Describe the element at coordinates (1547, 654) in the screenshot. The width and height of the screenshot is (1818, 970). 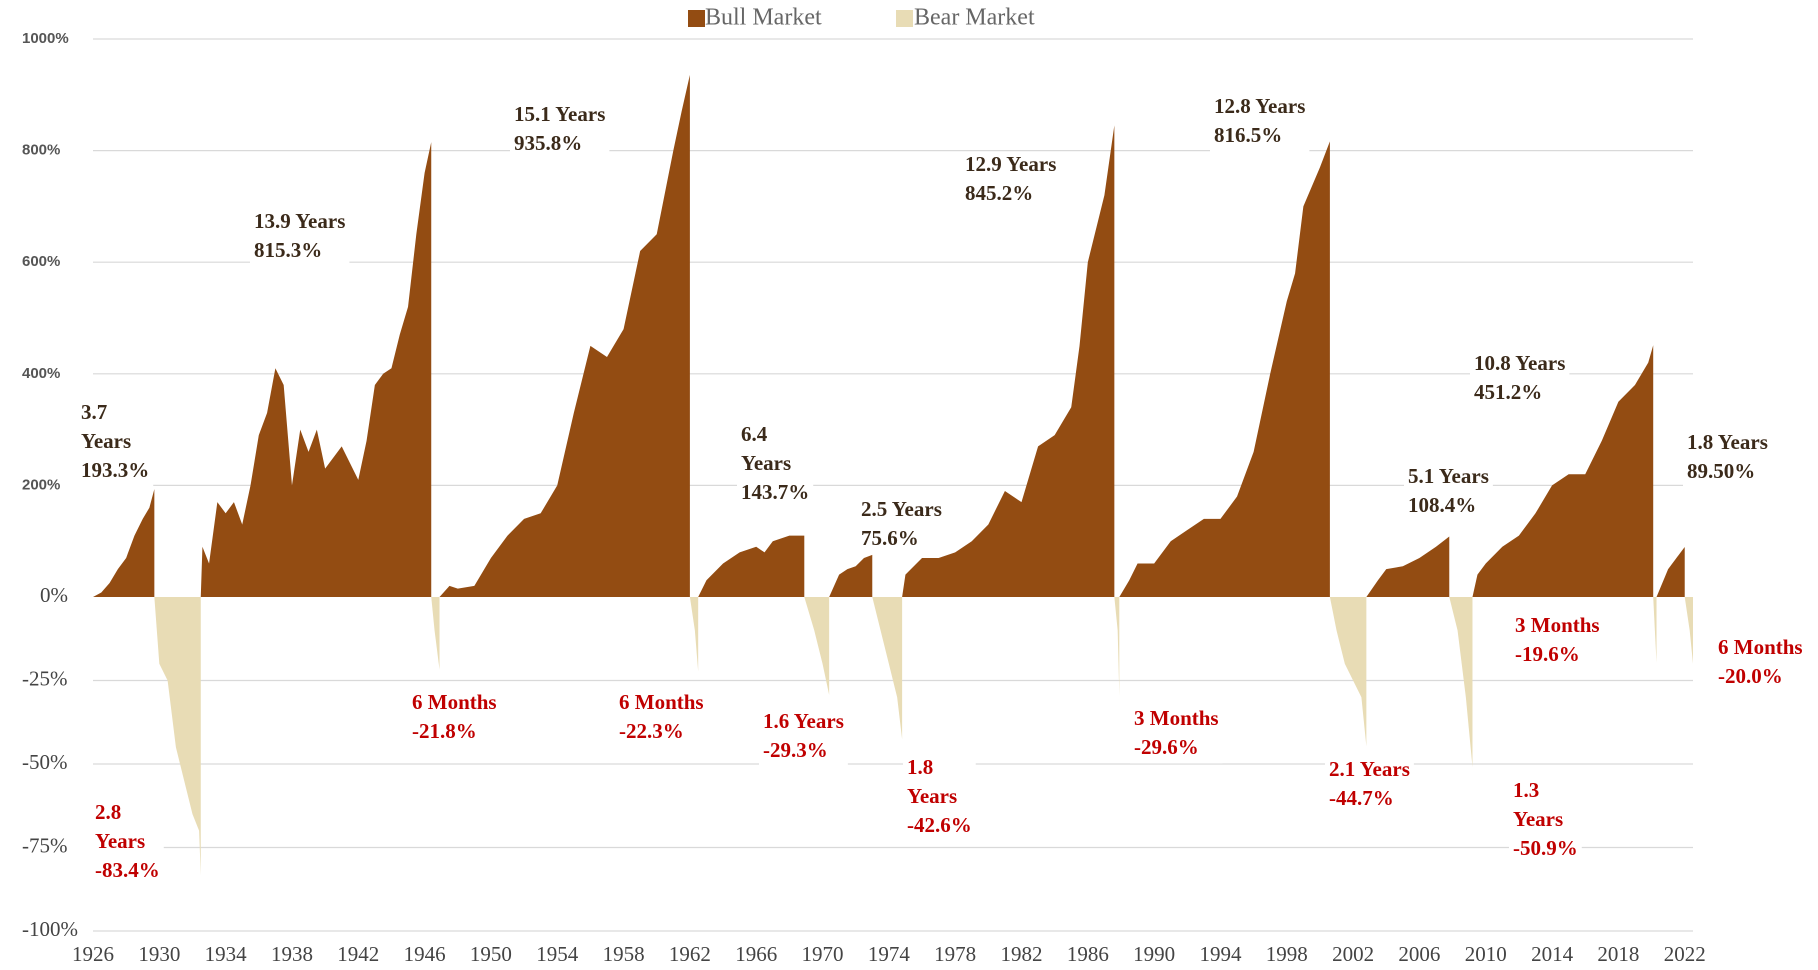
I see `annotation: -19.6%` at that location.